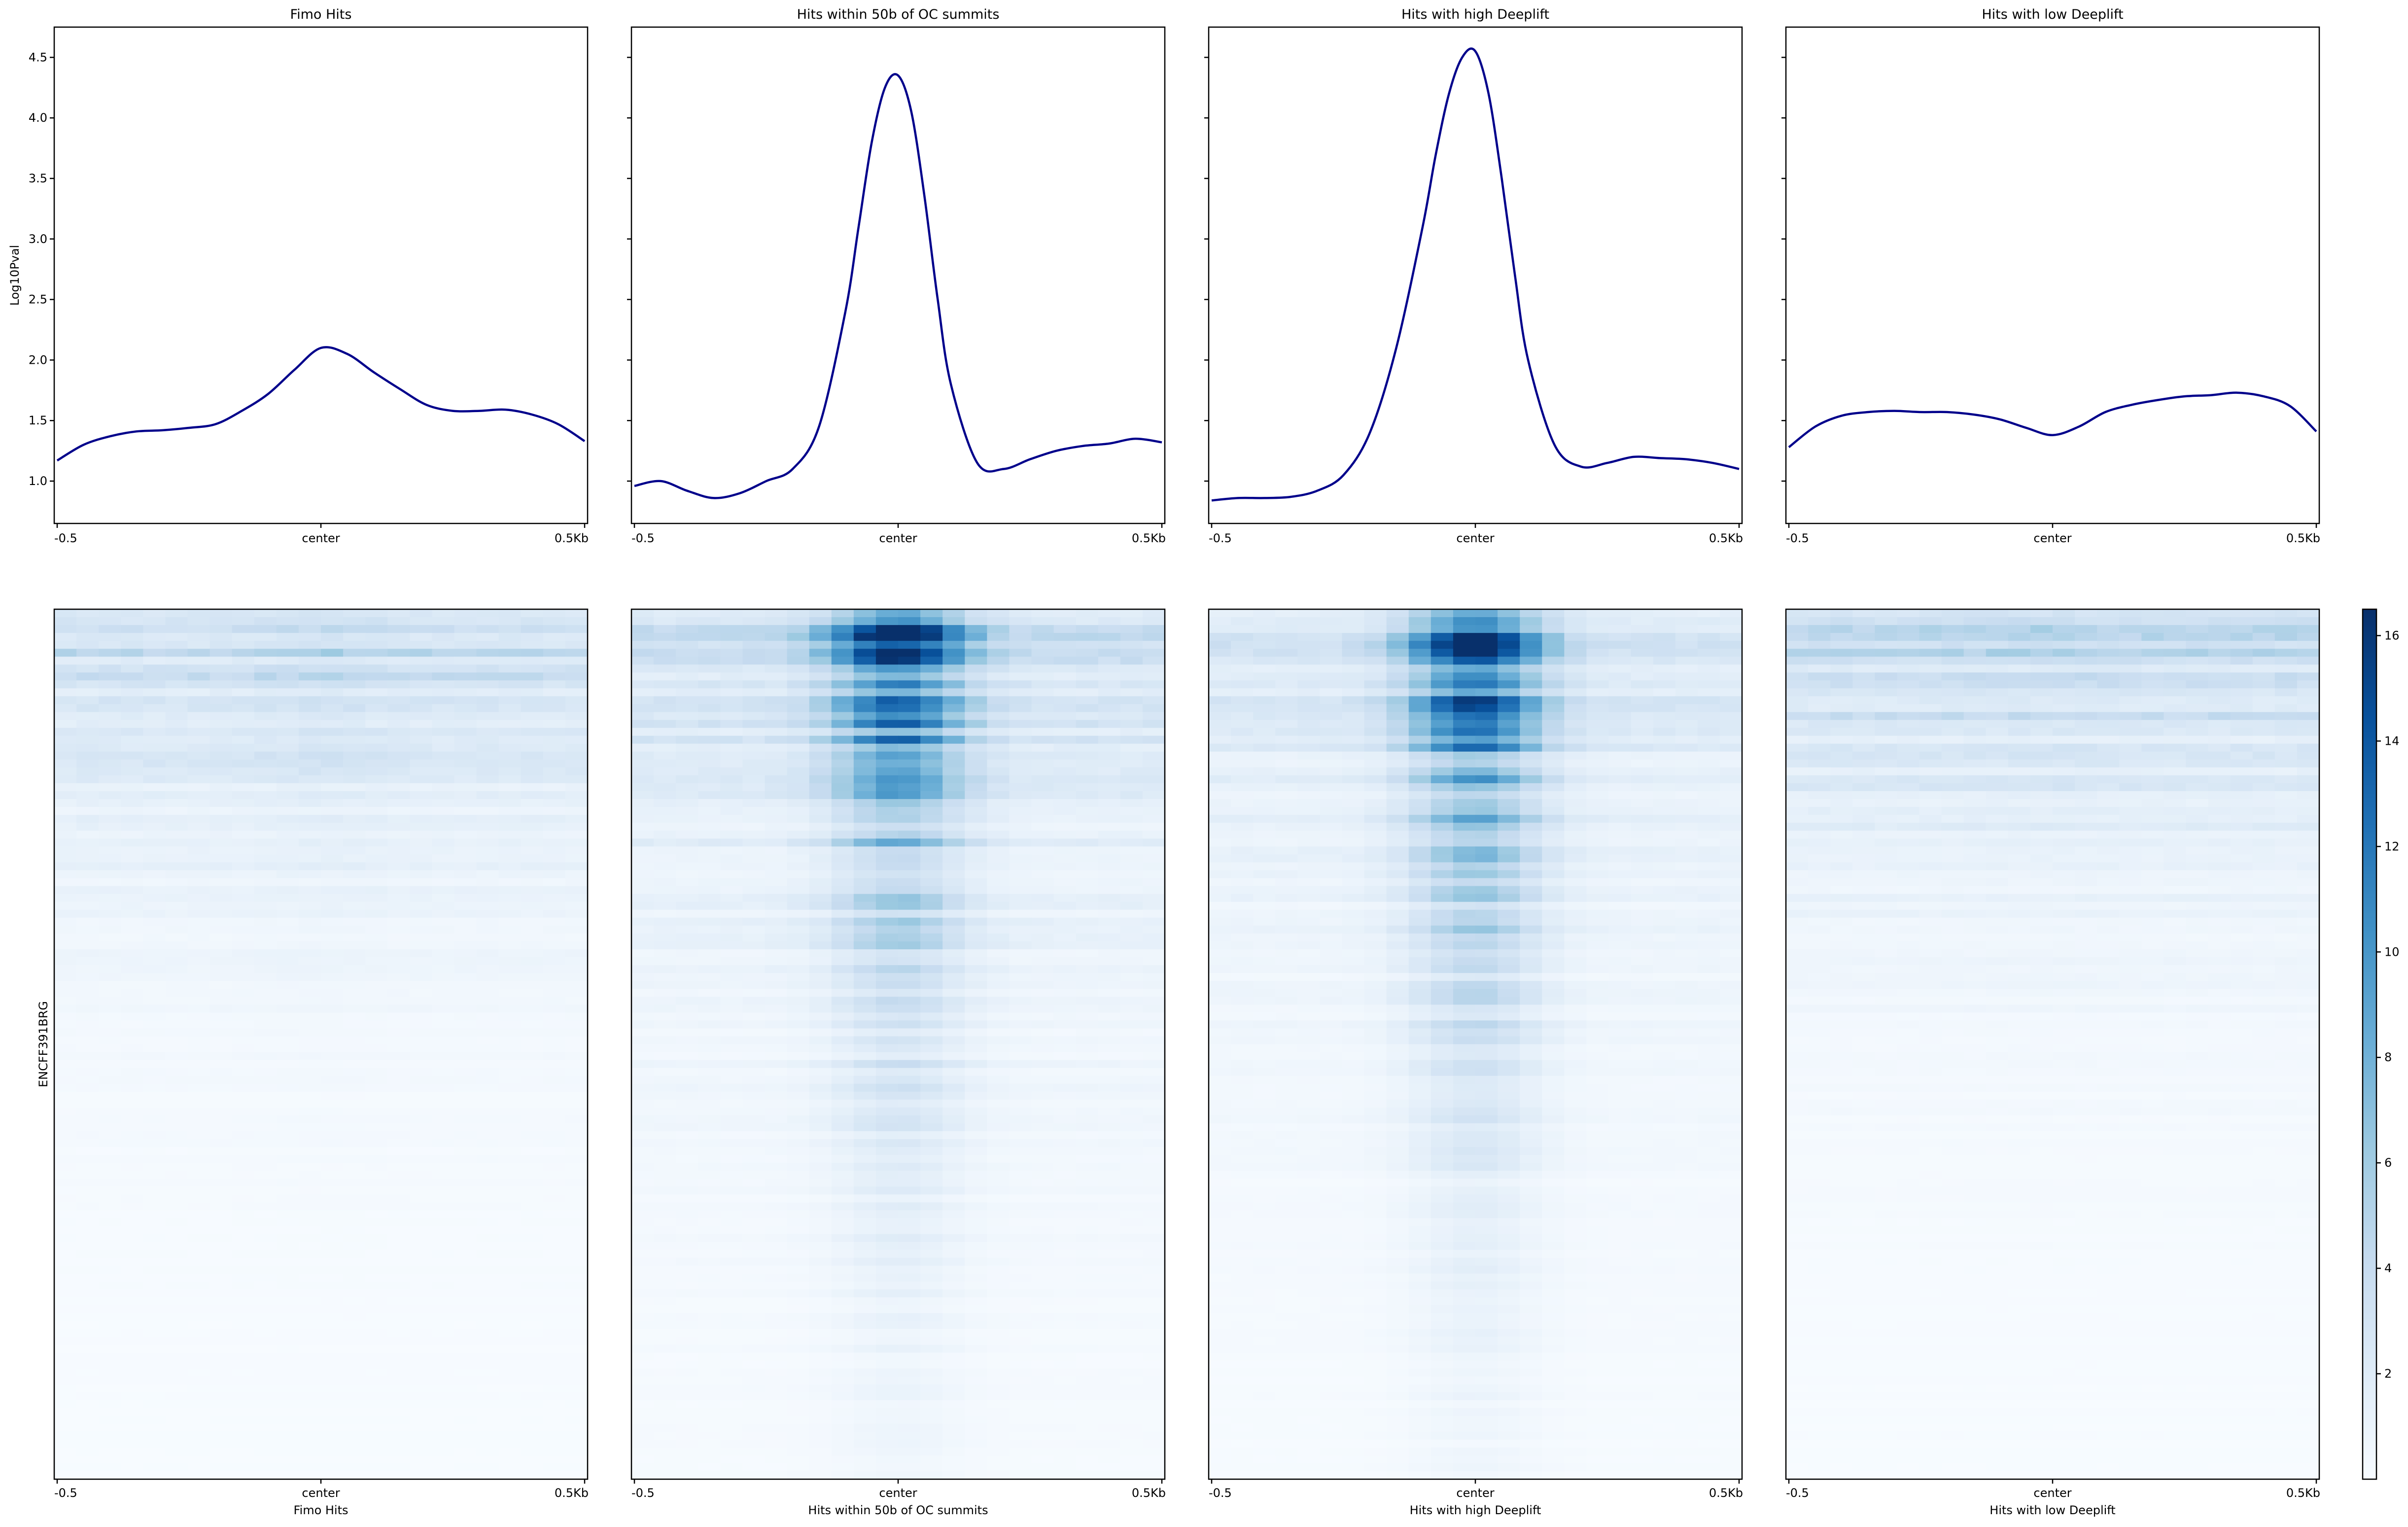 The width and height of the screenshot is (2408, 1527). Describe the element at coordinates (643, 538) in the screenshot. I see `x-tick-label: -0.5` at that location.